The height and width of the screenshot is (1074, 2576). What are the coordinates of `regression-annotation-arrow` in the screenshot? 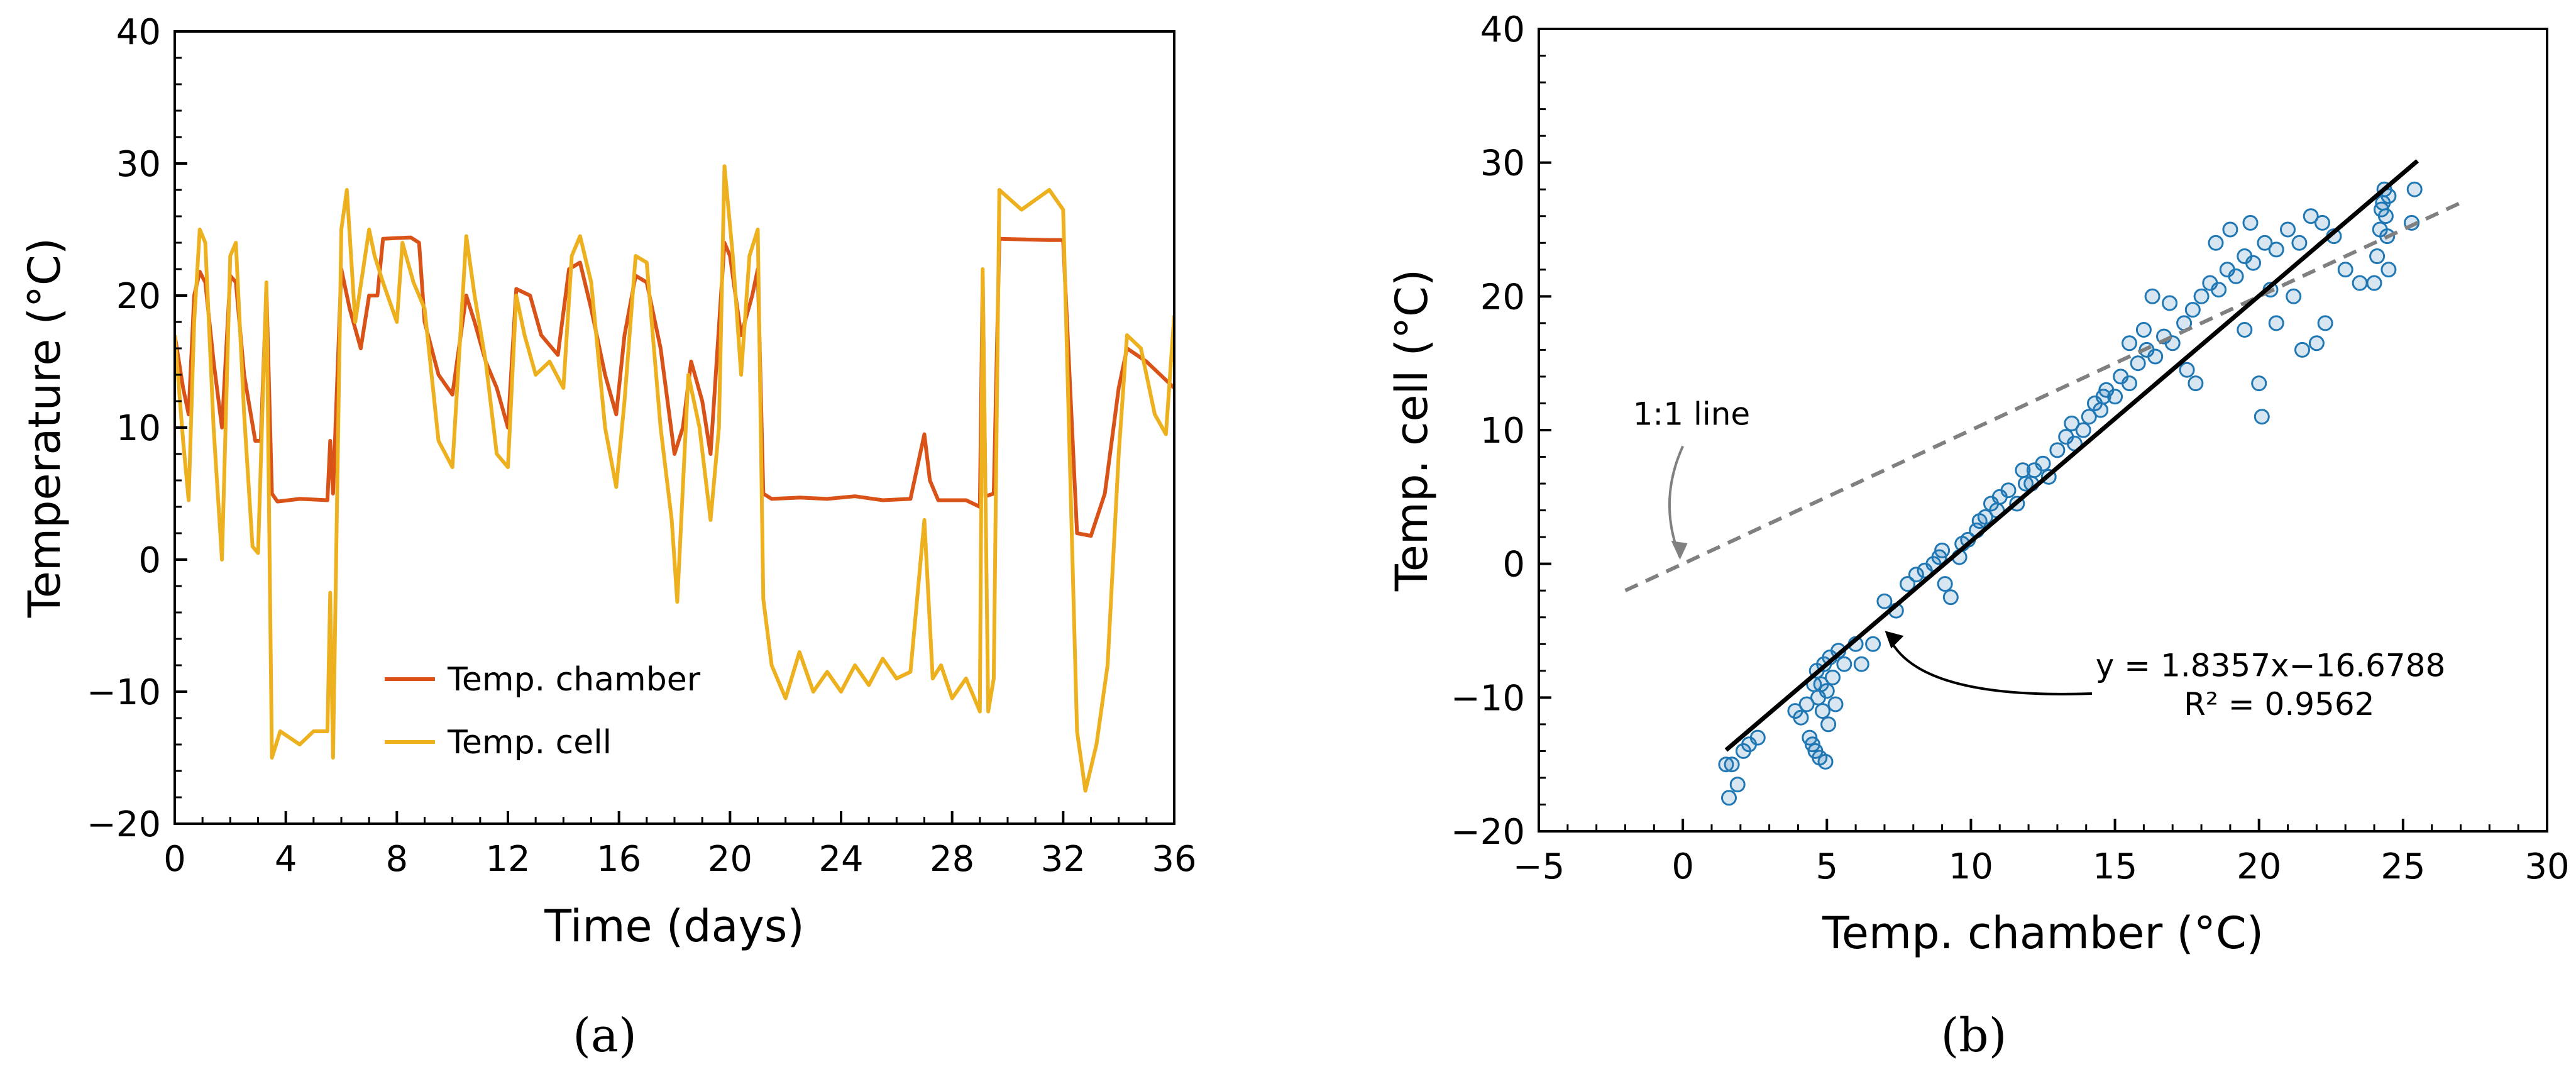 It's located at (1989, 664).